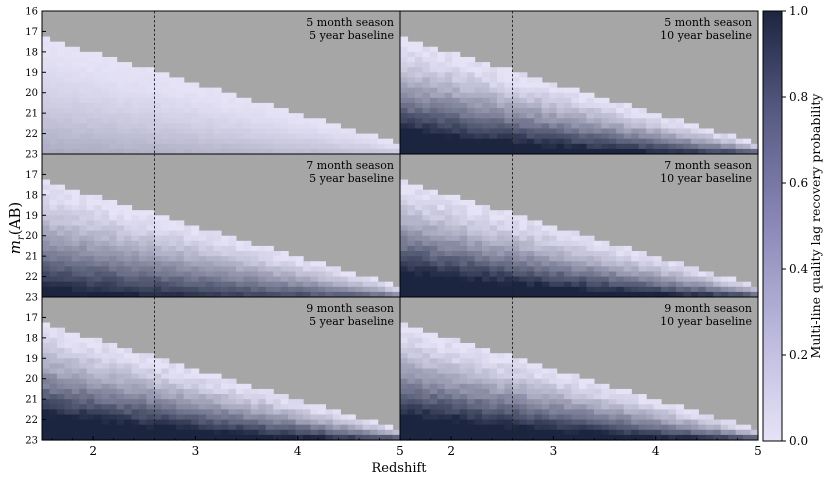  Describe the element at coordinates (579, 368) in the screenshot. I see `panel-frame` at that location.